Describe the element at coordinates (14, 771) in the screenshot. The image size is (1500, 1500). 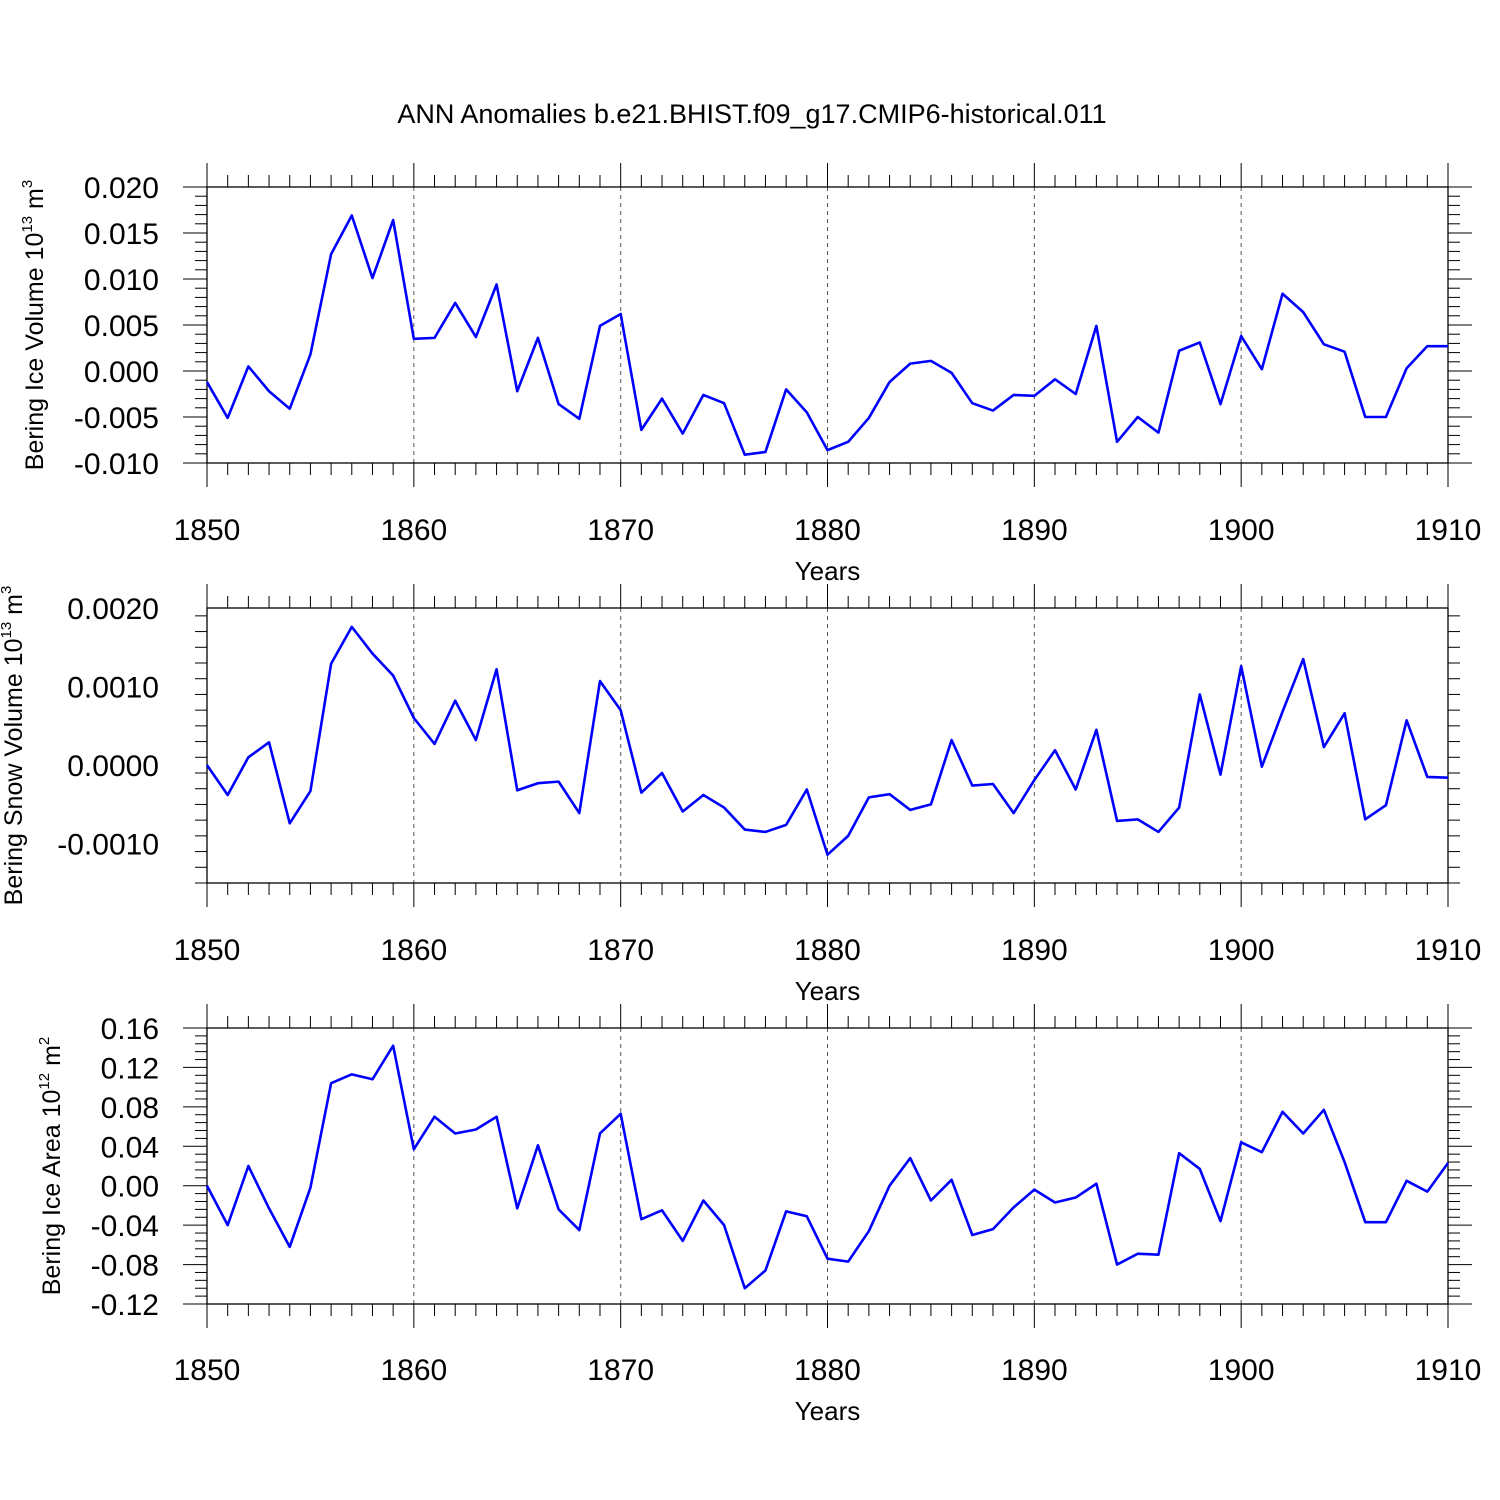
I see `y-axis-title-text: Bering Snow Volume 10` at that location.